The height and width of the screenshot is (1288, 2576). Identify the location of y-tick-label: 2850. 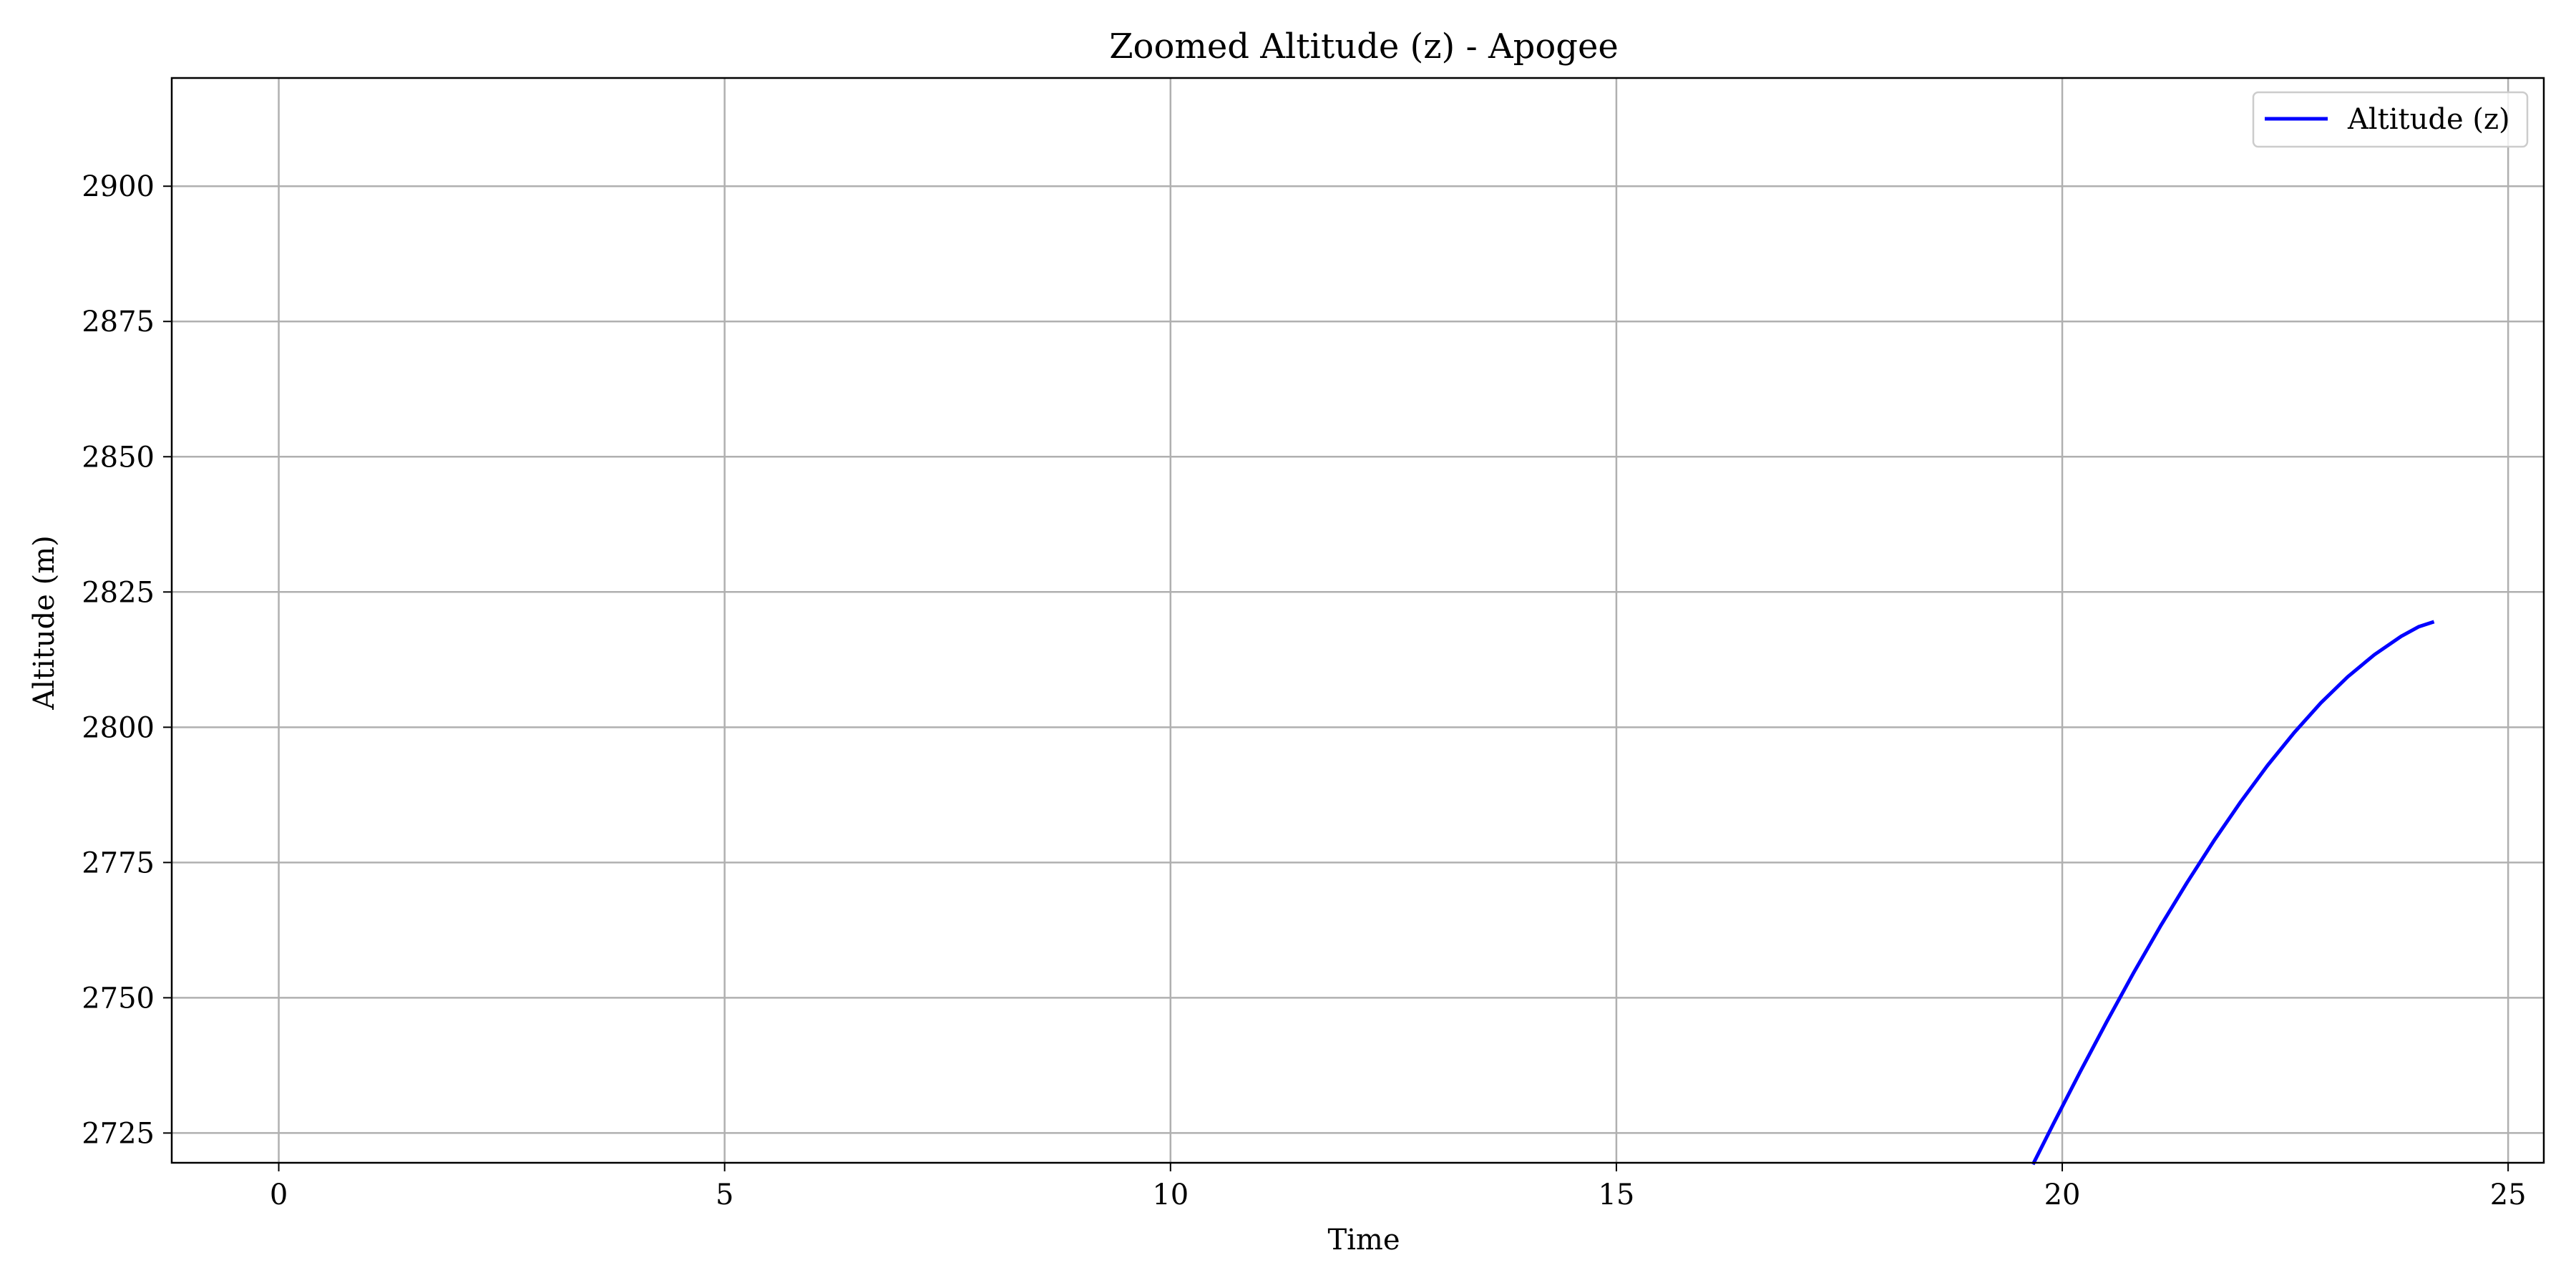
(118, 457).